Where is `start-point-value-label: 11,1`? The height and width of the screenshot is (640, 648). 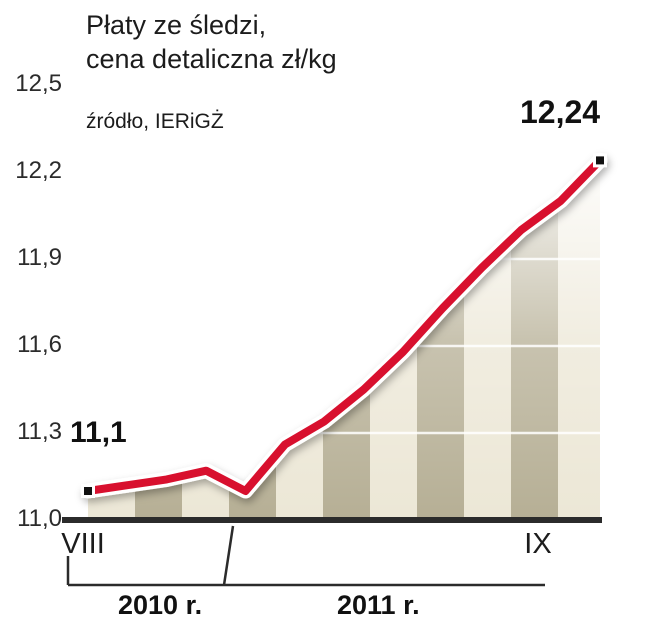 start-point-value-label: 11,1 is located at coordinates (98, 432).